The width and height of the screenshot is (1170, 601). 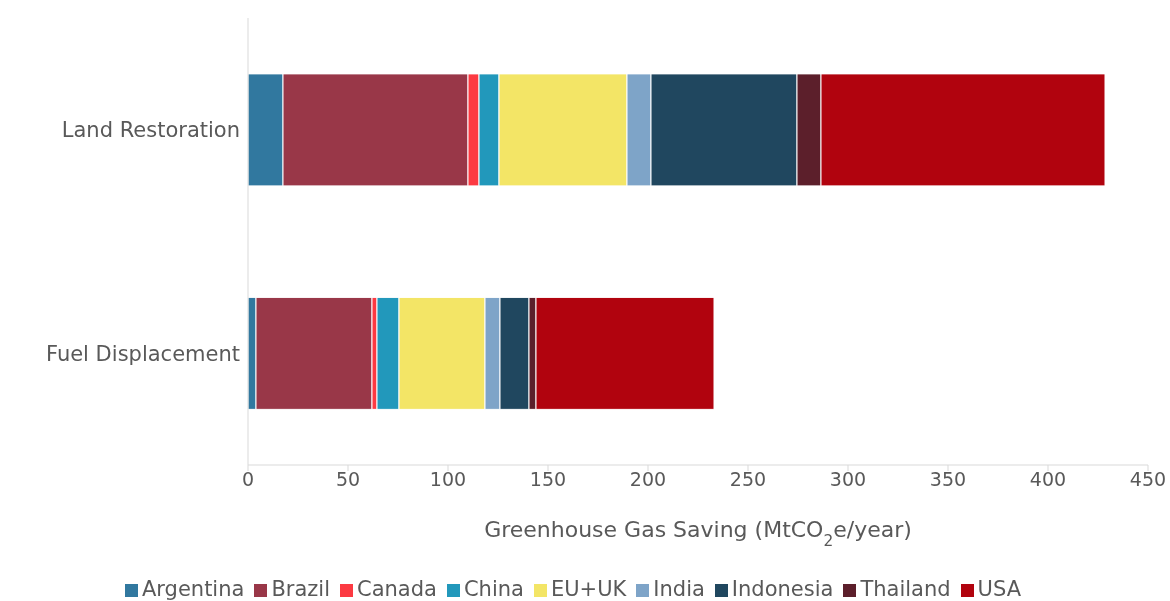 I want to click on x-tick-label: 150, so click(x=548, y=479).